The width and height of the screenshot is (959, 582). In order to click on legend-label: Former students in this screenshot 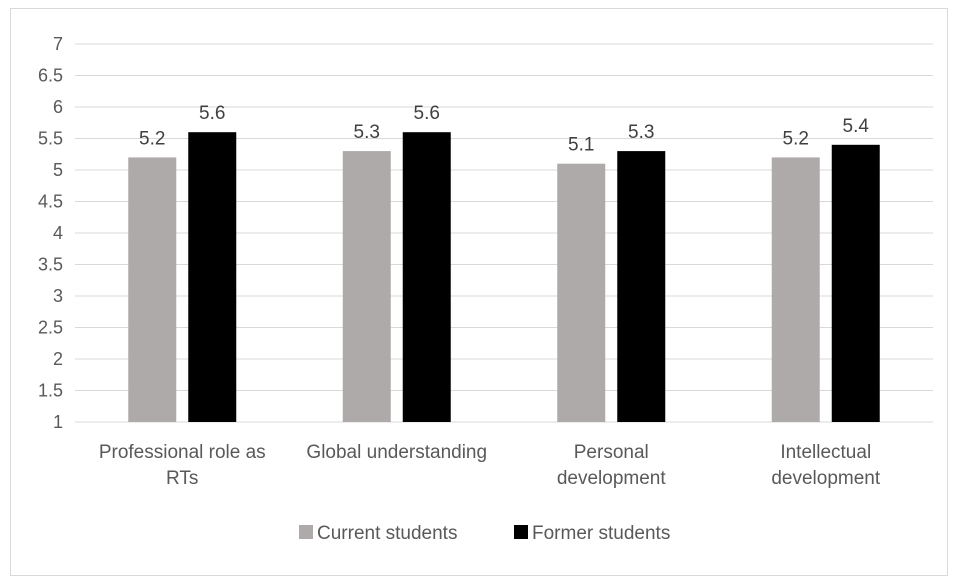, I will do `click(601, 533)`.